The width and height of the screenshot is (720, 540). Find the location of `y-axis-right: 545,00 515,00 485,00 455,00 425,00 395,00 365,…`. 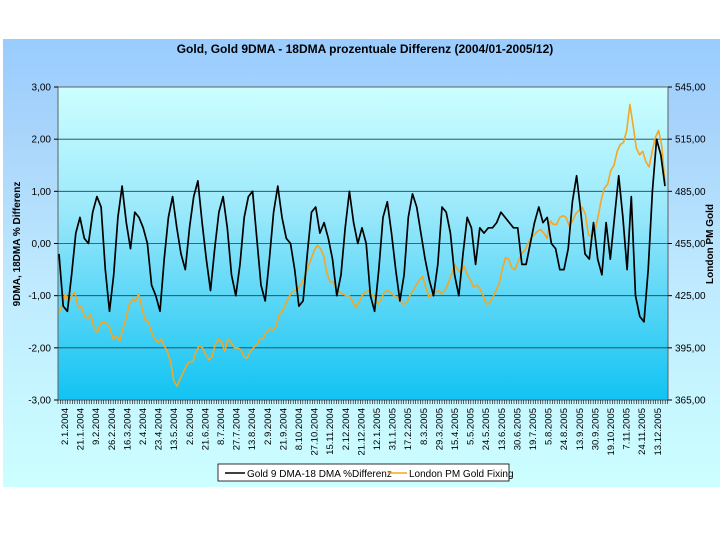

y-axis-right: 545,00 515,00 485,00 455,00 425,00 395,00 365,… is located at coordinates (687, 245).